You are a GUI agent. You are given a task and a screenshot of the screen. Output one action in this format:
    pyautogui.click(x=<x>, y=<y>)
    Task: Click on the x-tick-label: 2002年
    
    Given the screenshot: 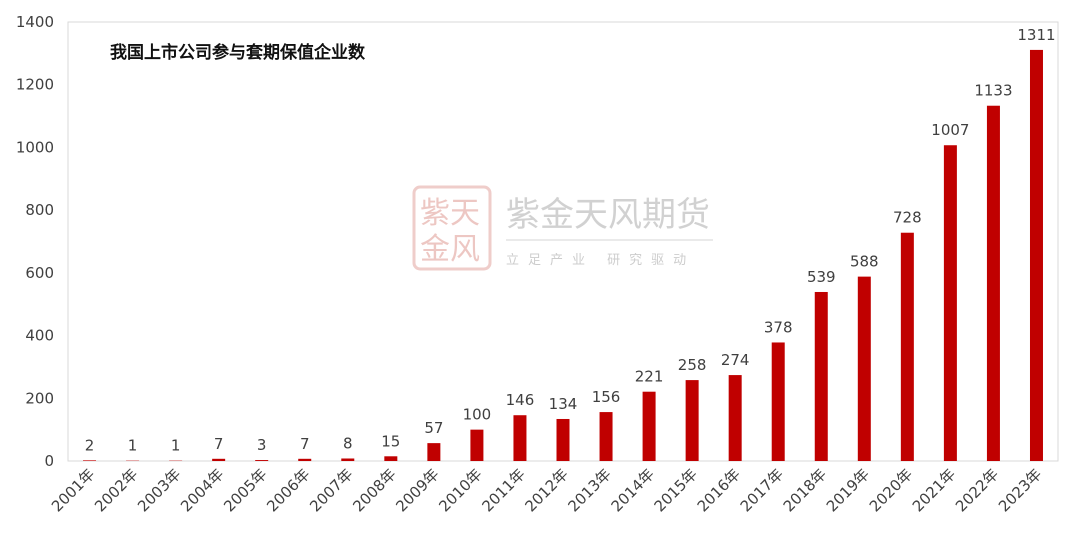 What is the action you would take?
    pyautogui.click(x=116, y=490)
    